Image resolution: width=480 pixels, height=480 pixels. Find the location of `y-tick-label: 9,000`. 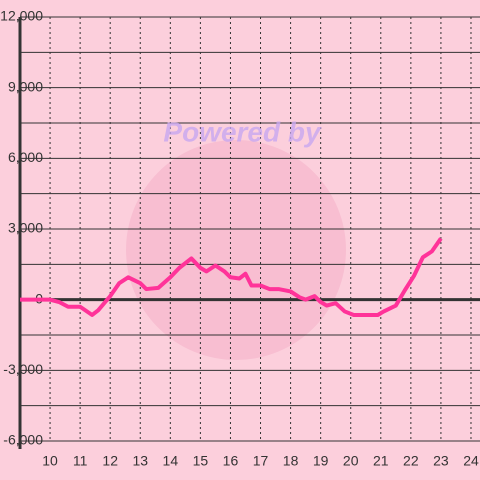

y-tick-label: 9,000 is located at coordinates (25, 86).